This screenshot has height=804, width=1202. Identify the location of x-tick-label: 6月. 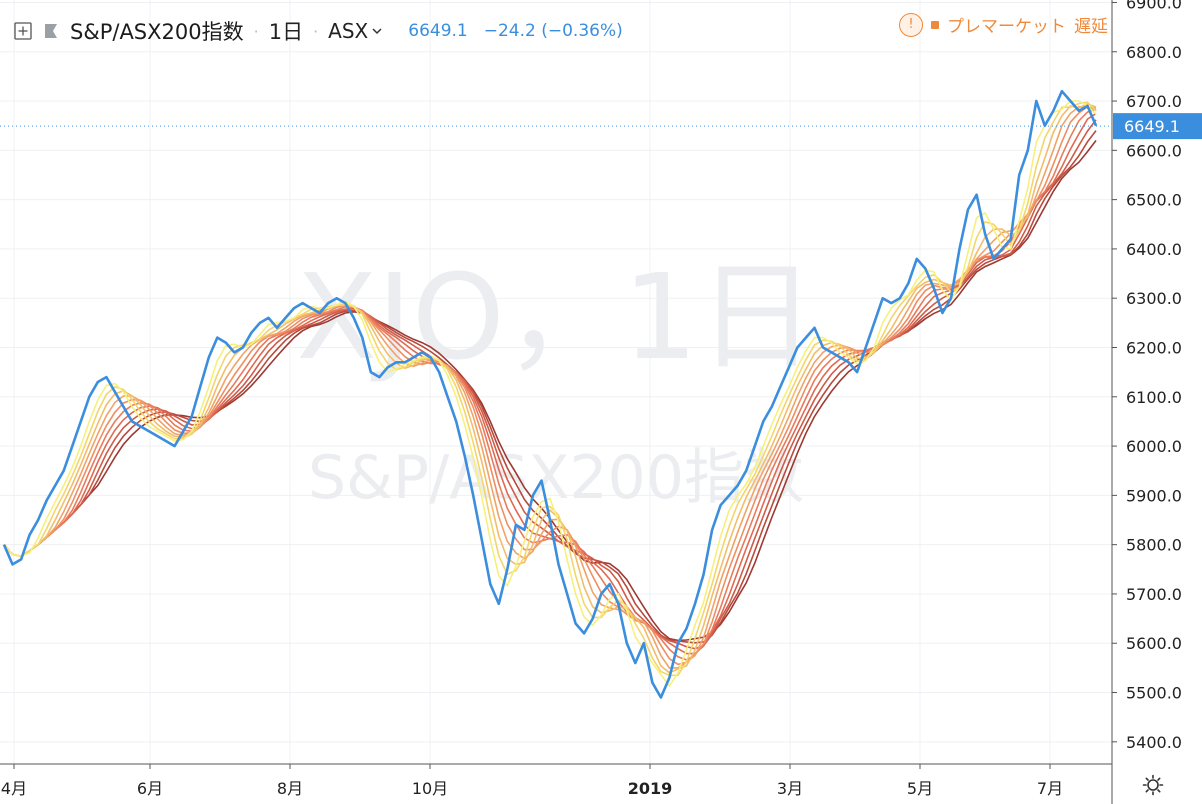
(150, 788).